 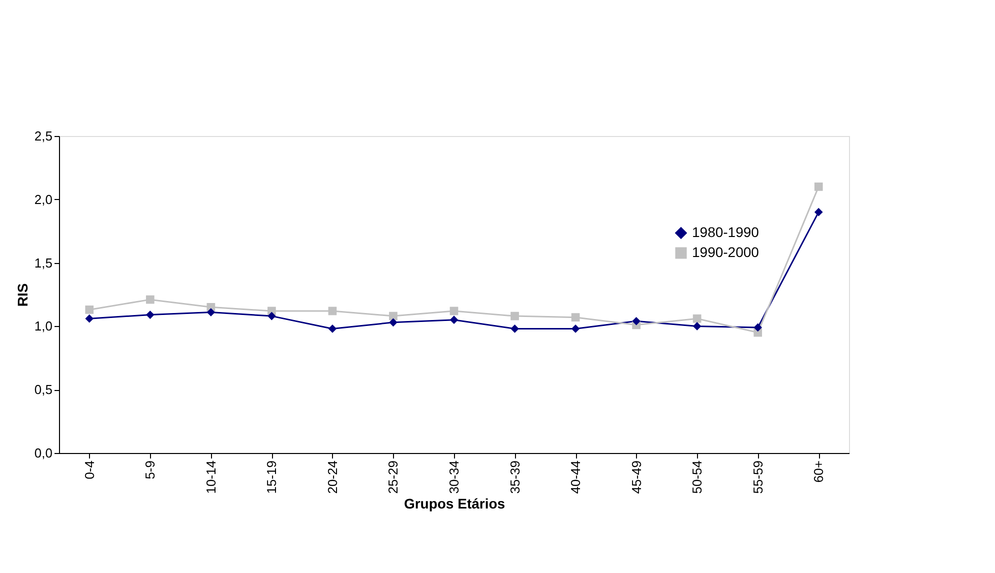 What do you see at coordinates (514, 477) in the screenshot?
I see `x-tick-label: 35-39` at bounding box center [514, 477].